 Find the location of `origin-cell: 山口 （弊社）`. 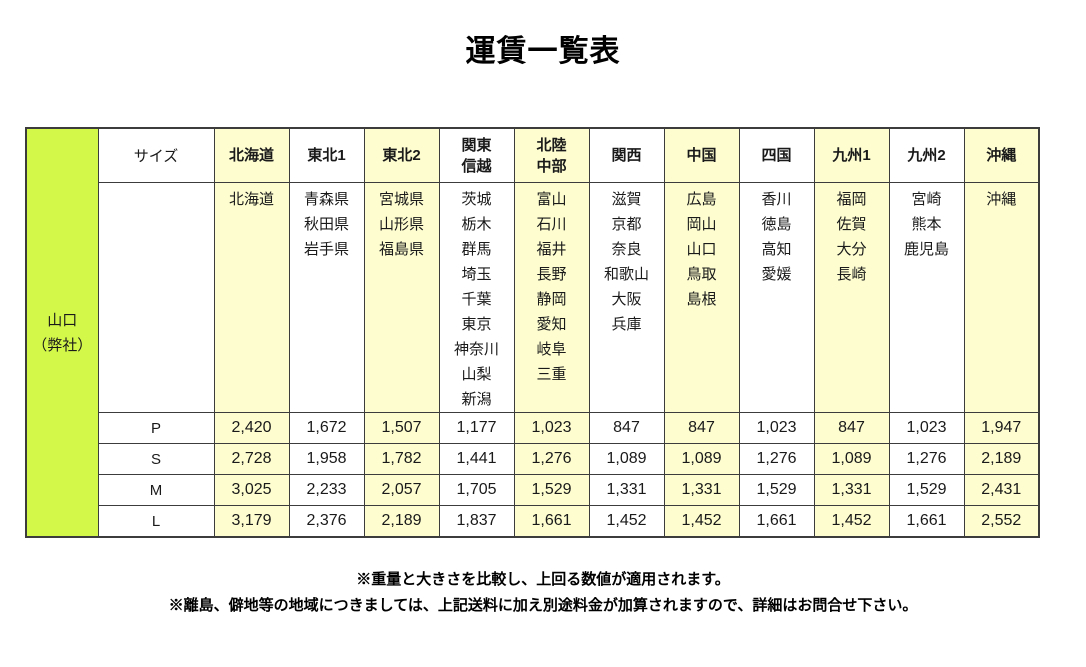

origin-cell: 山口 （弊社） is located at coordinates (62, 332).